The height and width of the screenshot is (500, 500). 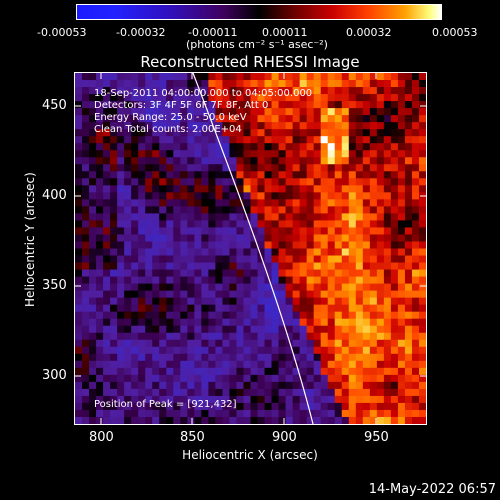 I want to click on colorbar-tick-label: 0.00053, so click(x=455, y=32).